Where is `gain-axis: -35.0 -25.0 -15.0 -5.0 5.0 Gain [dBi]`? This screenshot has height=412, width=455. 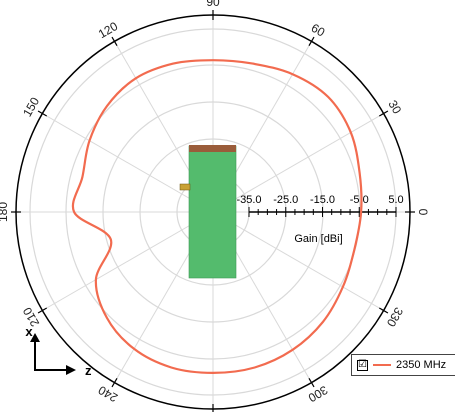
gain-axis: -35.0 -25.0 -15.0 -5.0 5.0 Gain [dBi] is located at coordinates (319, 219).